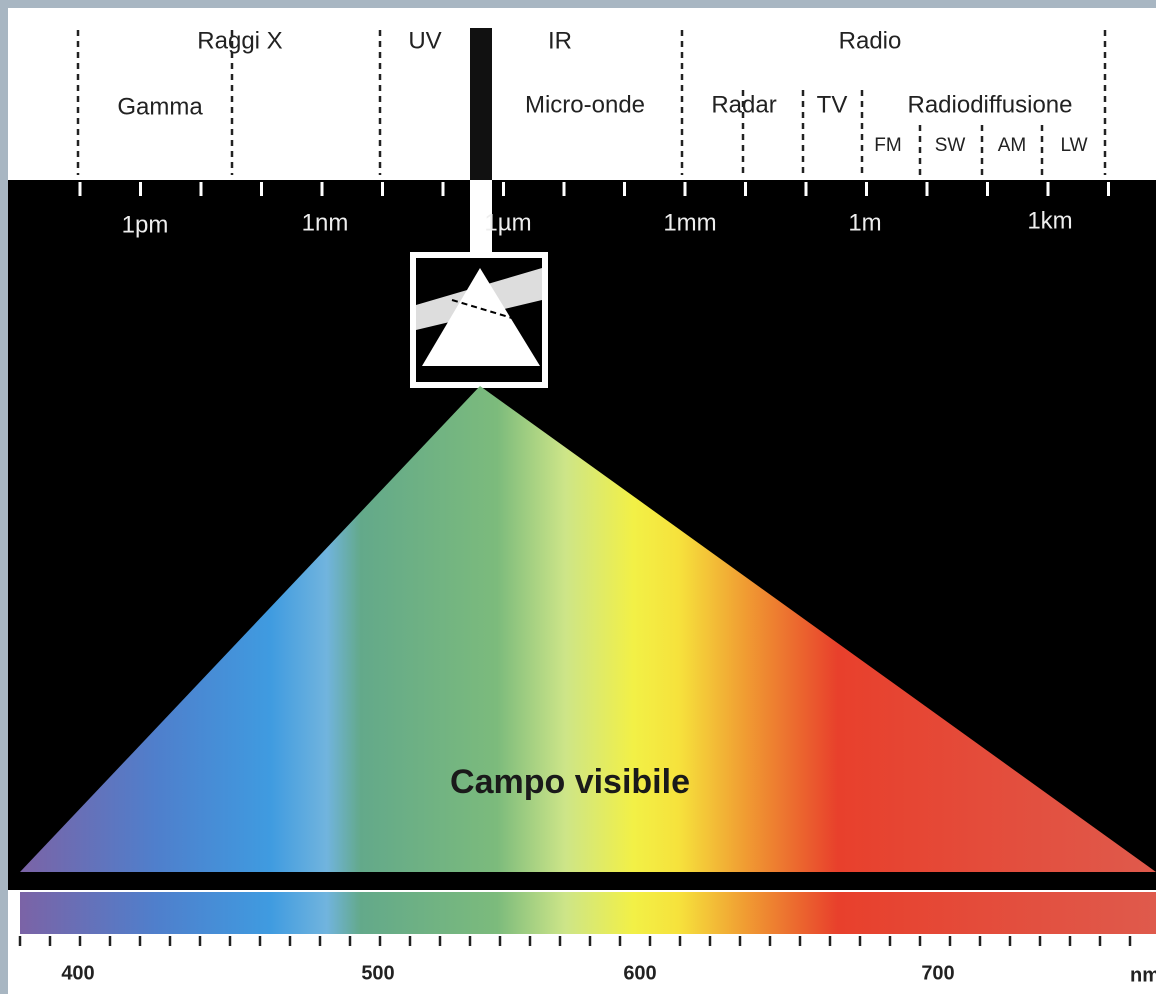 Image resolution: width=1156 pixels, height=994 pixels. What do you see at coordinates (377, 973) in the screenshot?
I see `wavelength-label: 500` at bounding box center [377, 973].